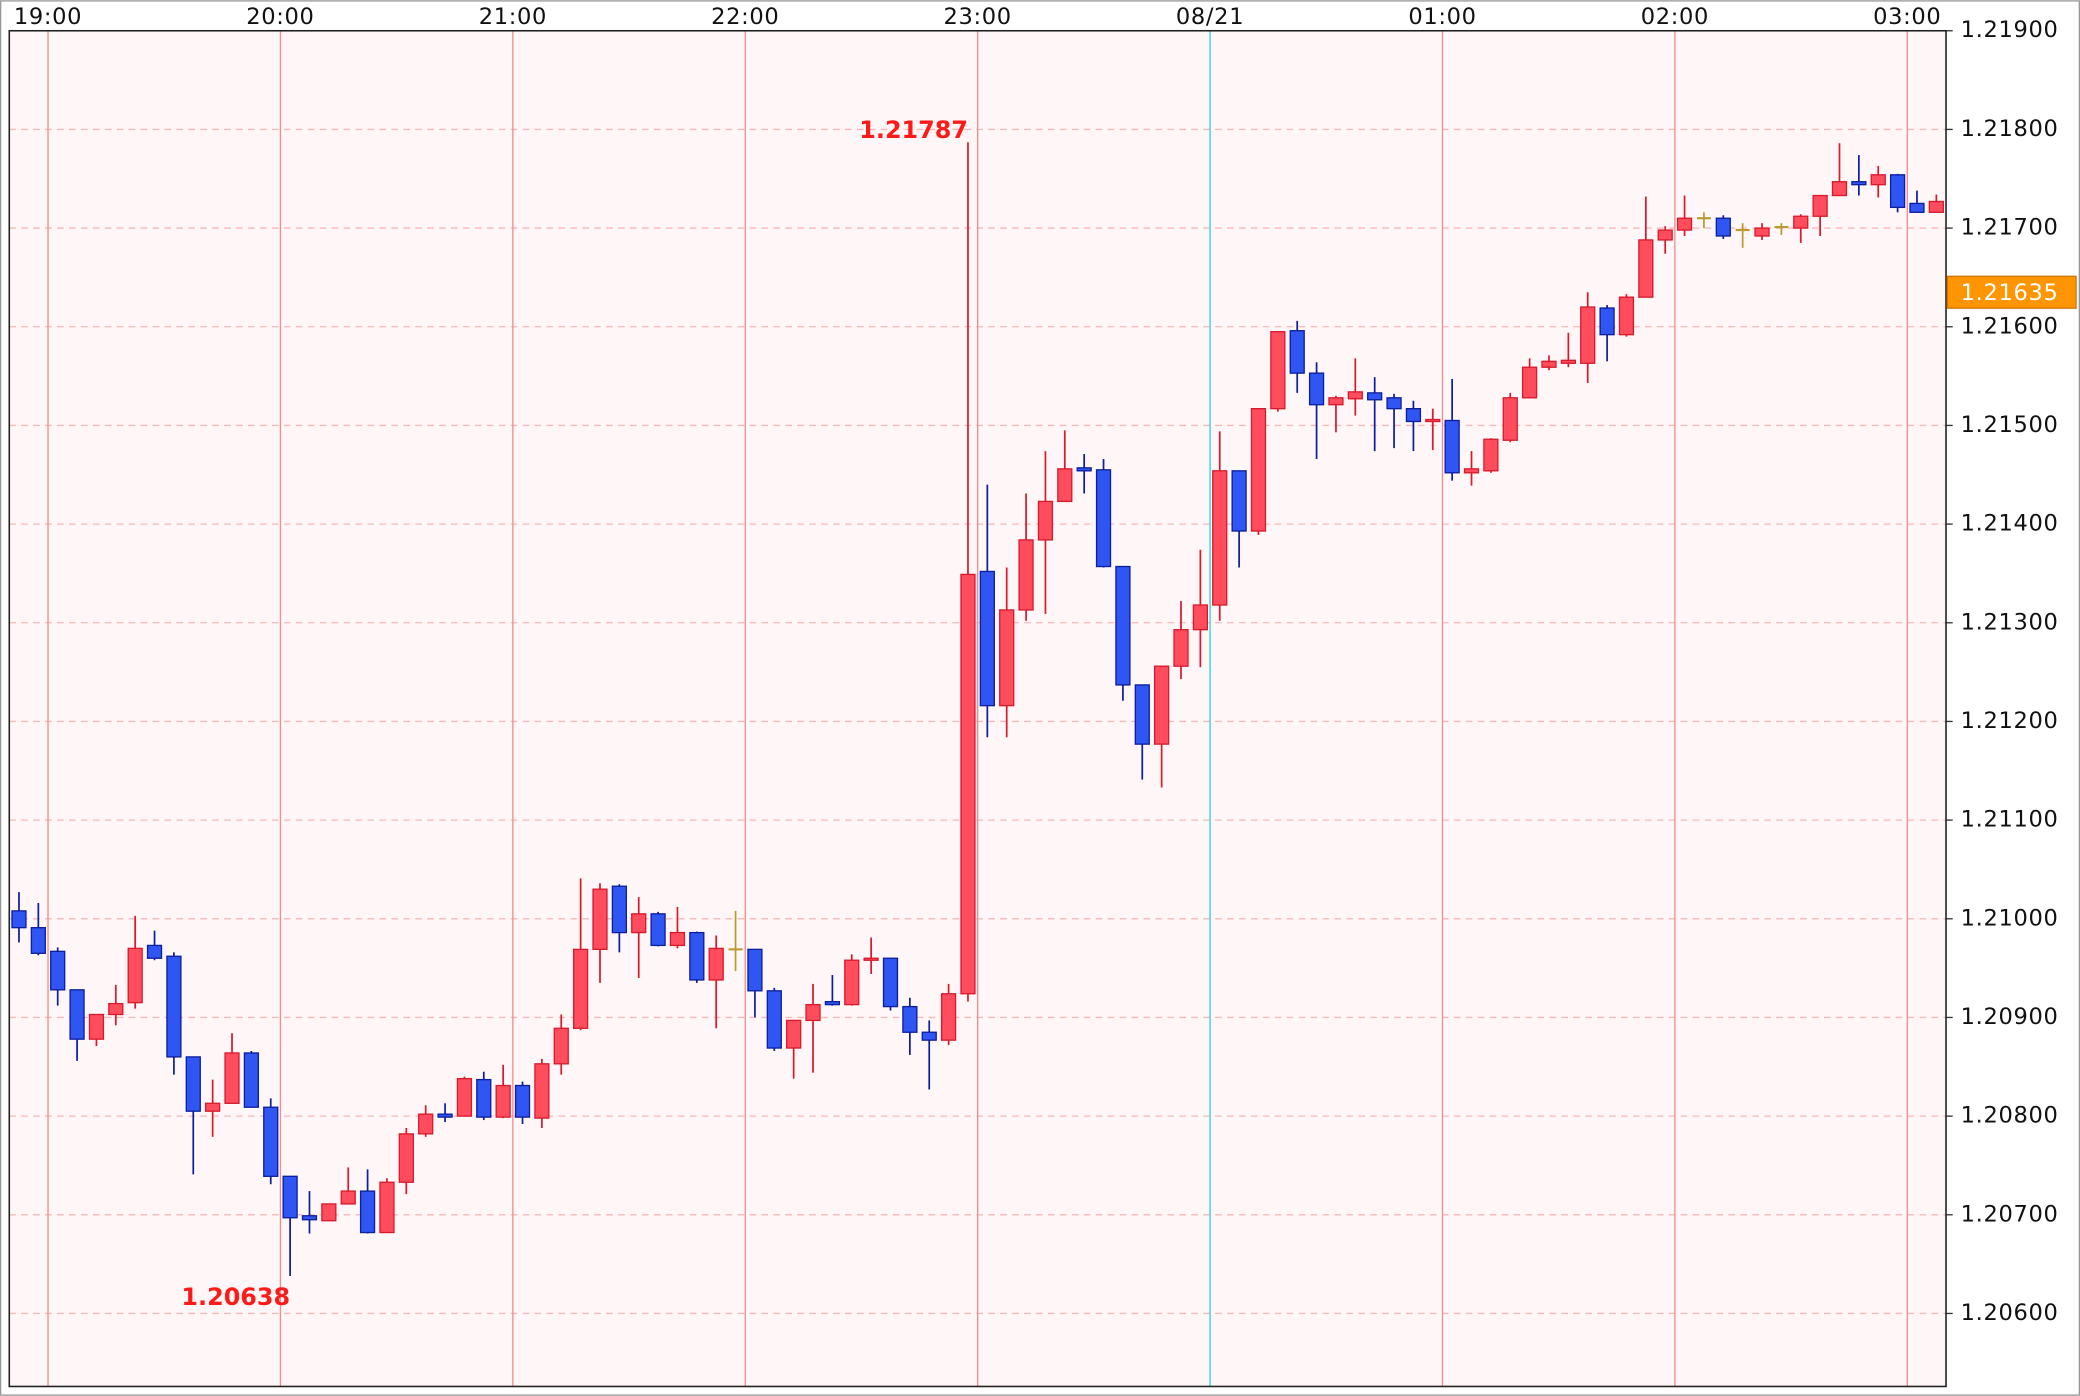  What do you see at coordinates (2010, 425) in the screenshot?
I see `y-tick-label: 1.21500` at bounding box center [2010, 425].